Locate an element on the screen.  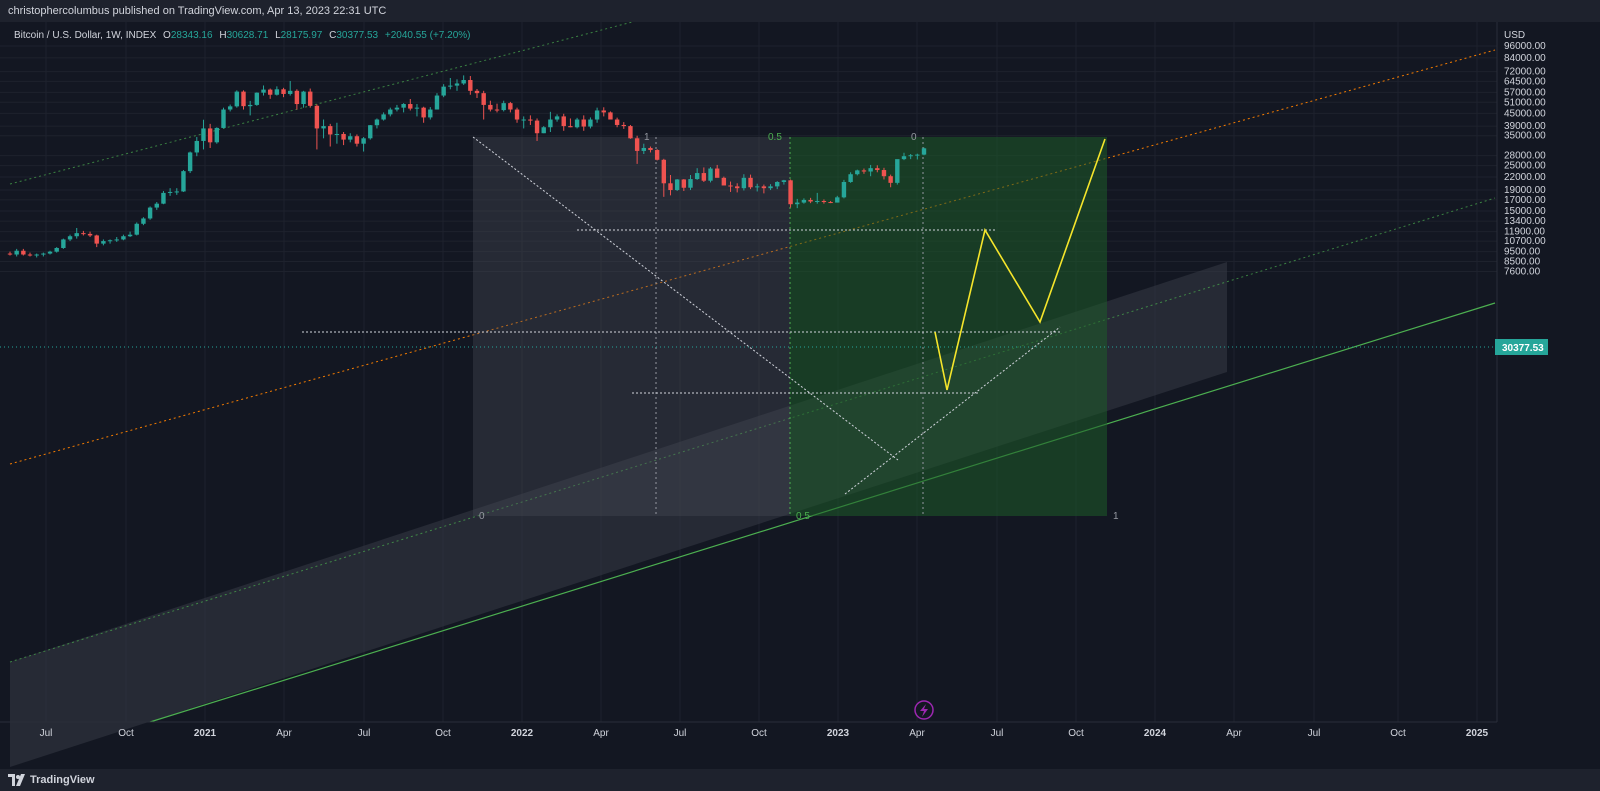
lightning-icon is located at coordinates (924, 710).